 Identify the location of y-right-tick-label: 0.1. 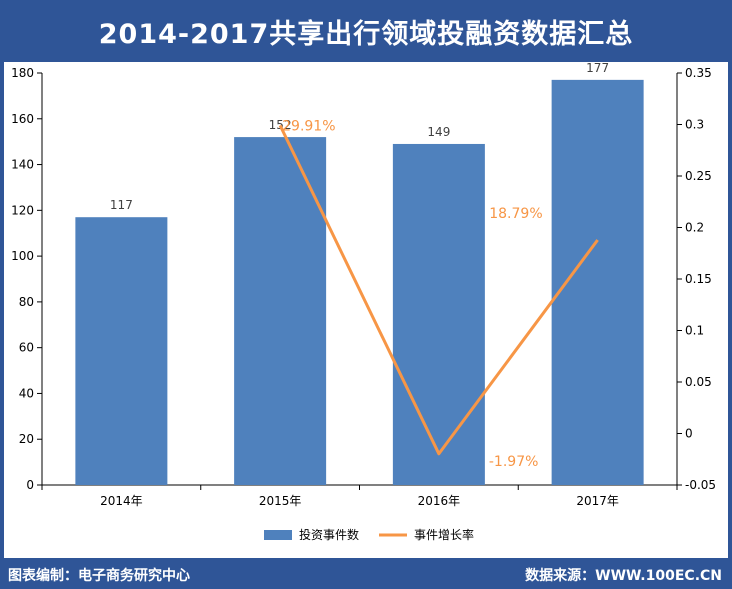
(694, 331).